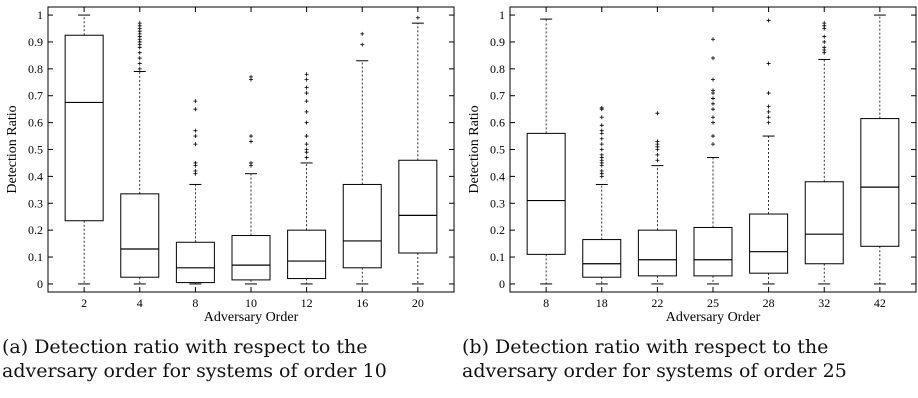  I want to click on y-tick-label-b: 0.3, so click(497, 203).